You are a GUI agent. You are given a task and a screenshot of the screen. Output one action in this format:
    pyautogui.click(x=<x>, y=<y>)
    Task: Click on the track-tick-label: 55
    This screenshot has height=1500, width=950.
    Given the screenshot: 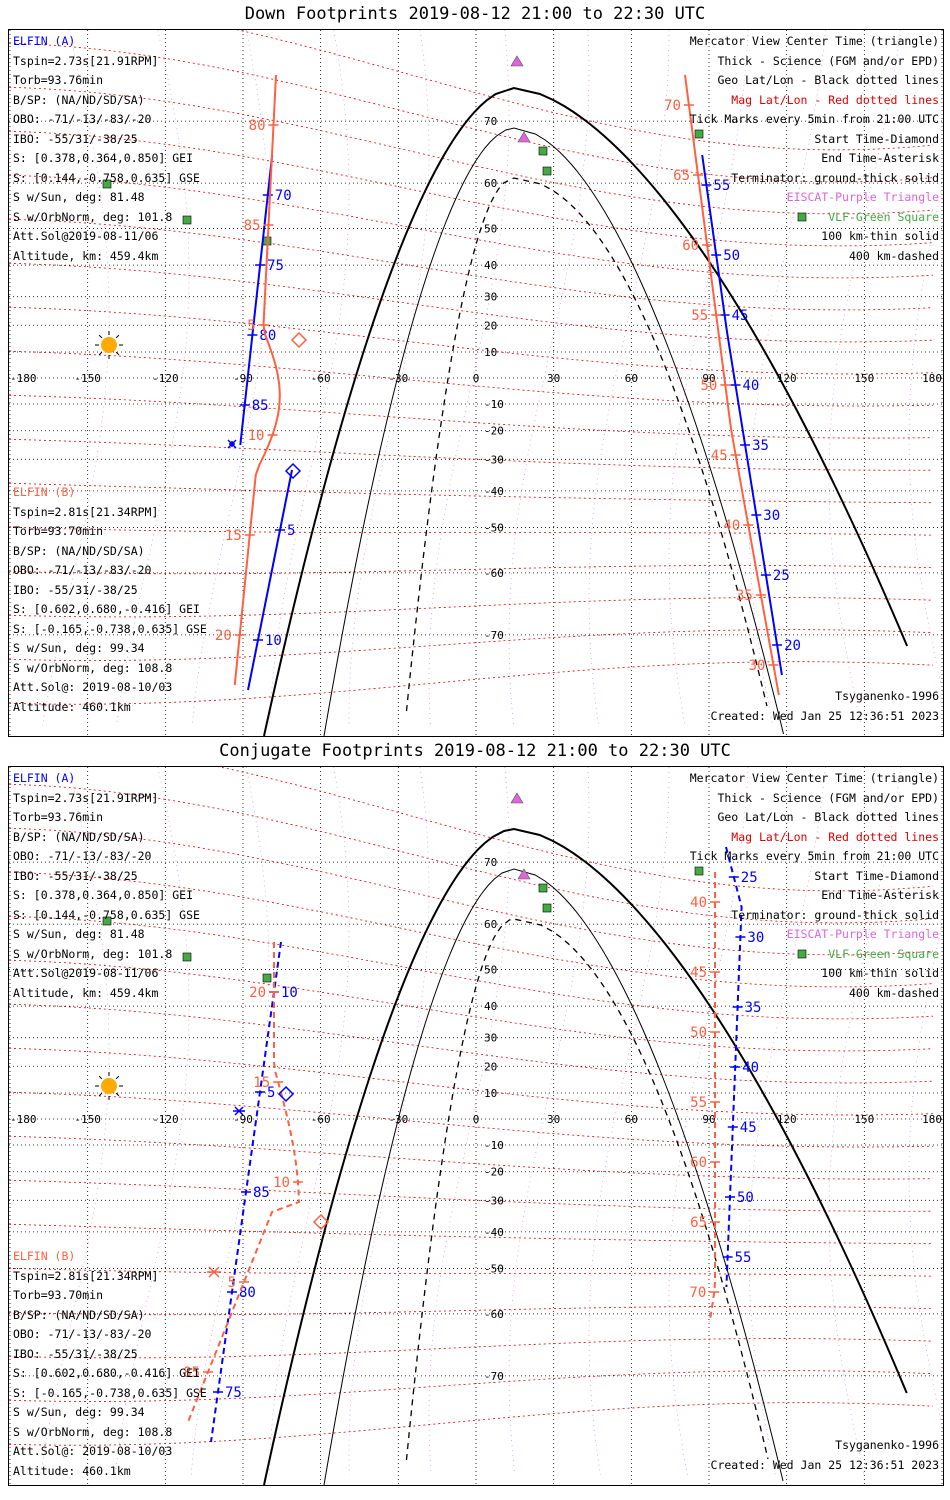 What is the action you would take?
    pyautogui.click(x=699, y=316)
    